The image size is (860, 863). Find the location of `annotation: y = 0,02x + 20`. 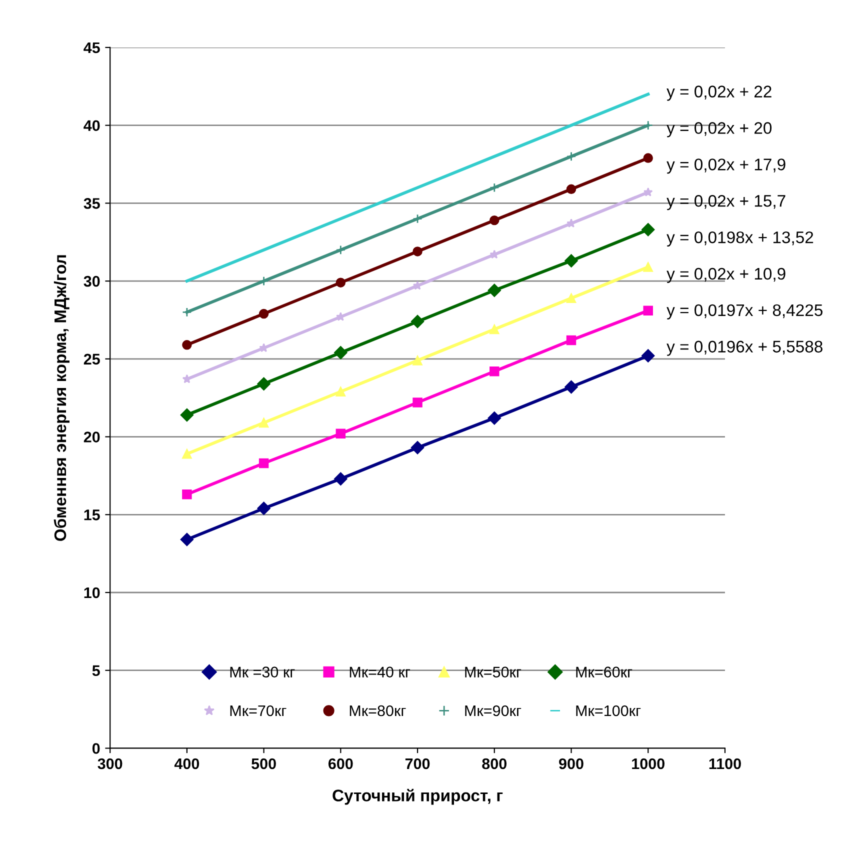

annotation: y = 0,02x + 20 is located at coordinates (719, 130).